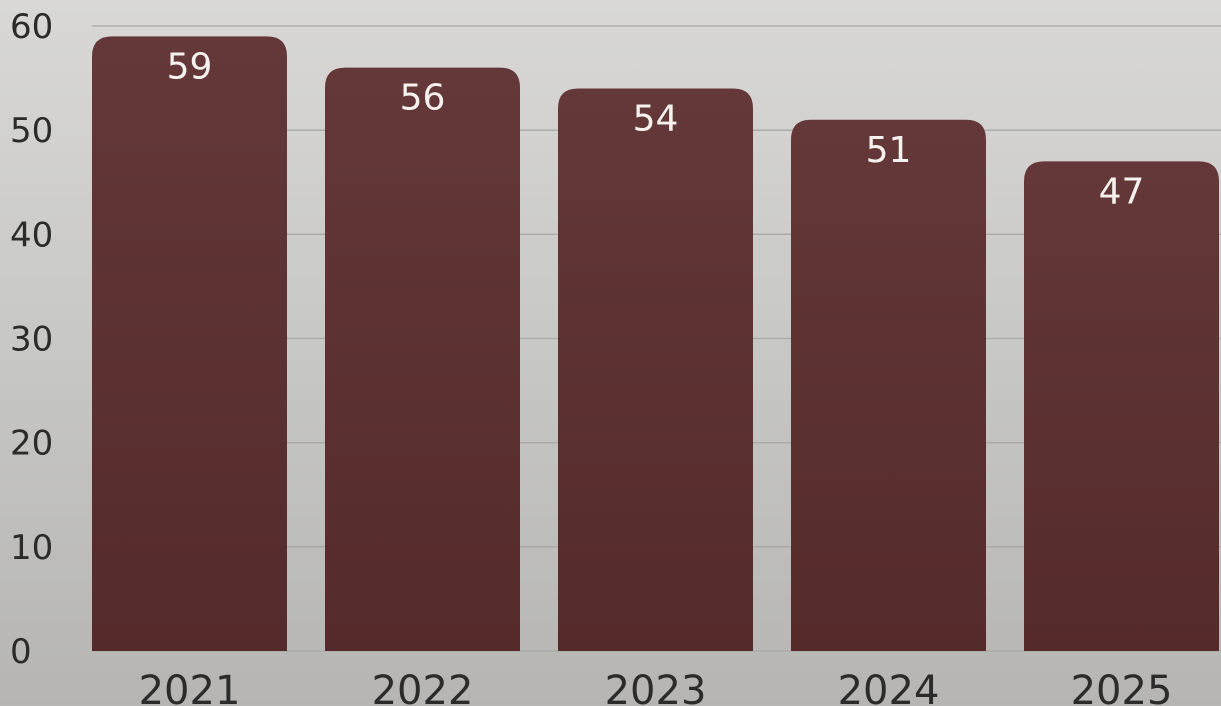 This screenshot has height=706, width=1221. I want to click on x-axis-labels: 2021 2022 2023 2024 2025, so click(656, 687).